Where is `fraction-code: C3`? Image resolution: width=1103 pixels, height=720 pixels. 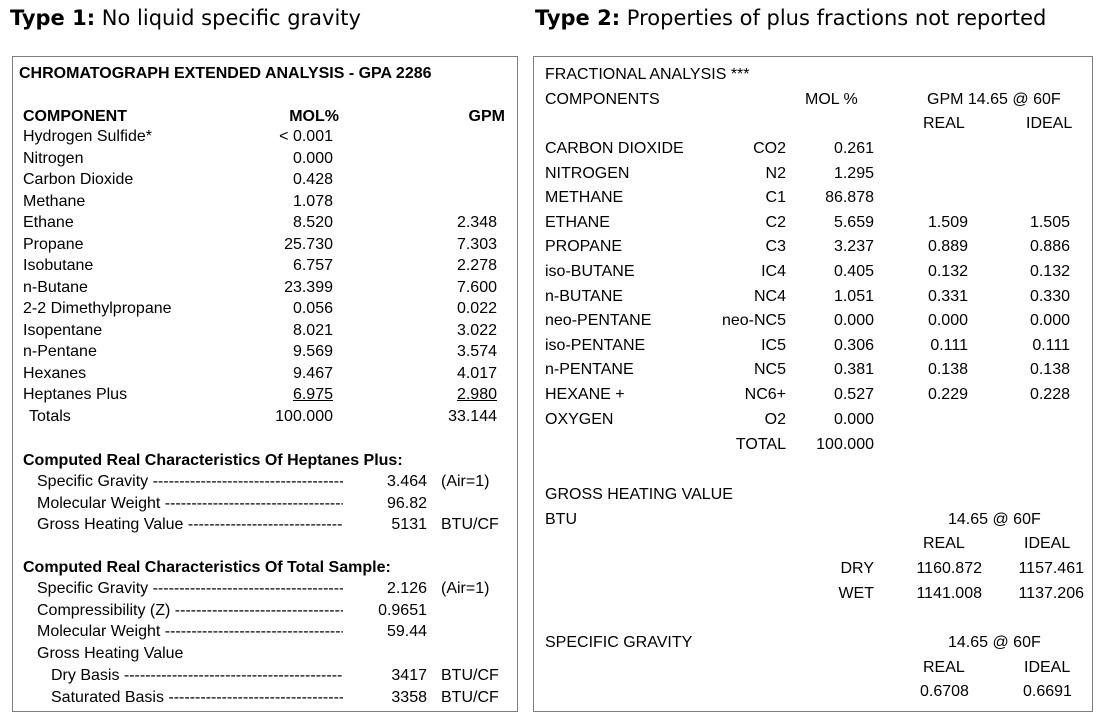 fraction-code: C3 is located at coordinates (775, 247).